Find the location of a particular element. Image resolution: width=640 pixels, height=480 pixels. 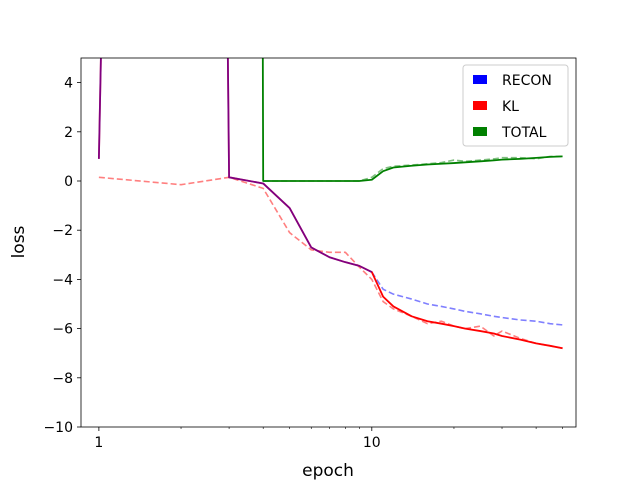

y-tick-label: −2 is located at coordinates (62, 231).